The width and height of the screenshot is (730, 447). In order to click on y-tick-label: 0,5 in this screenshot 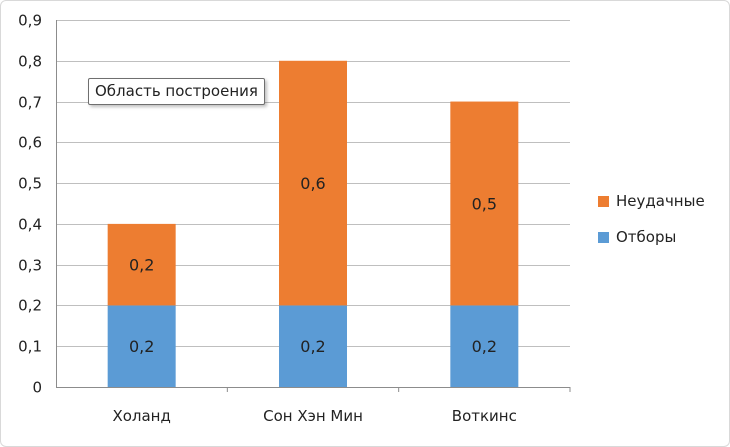, I will do `click(30, 184)`.